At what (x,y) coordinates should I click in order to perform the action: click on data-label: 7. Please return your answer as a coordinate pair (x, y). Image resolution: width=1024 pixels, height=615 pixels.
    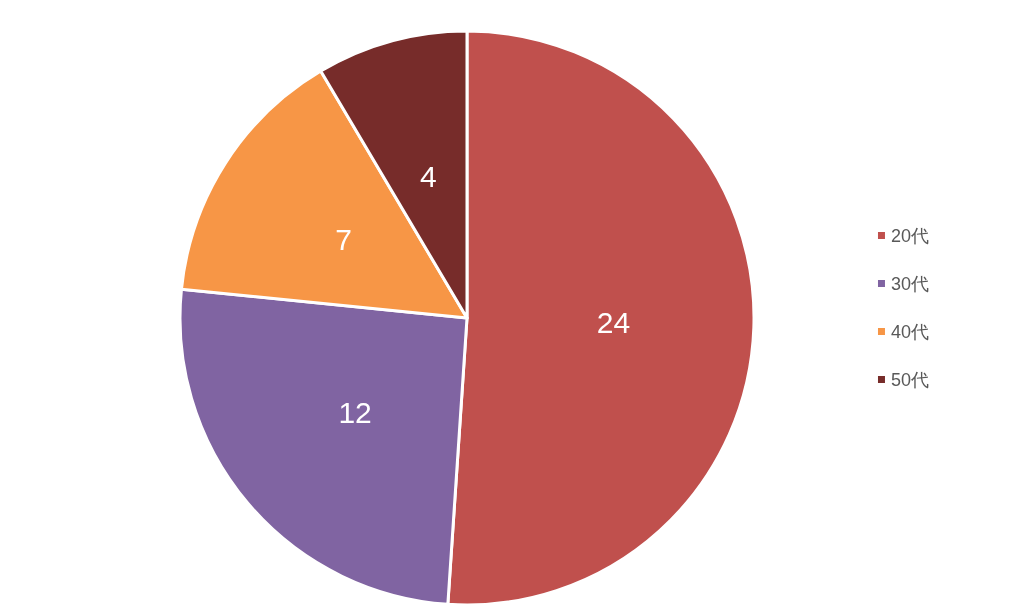
    Looking at the image, I should click on (343, 239).